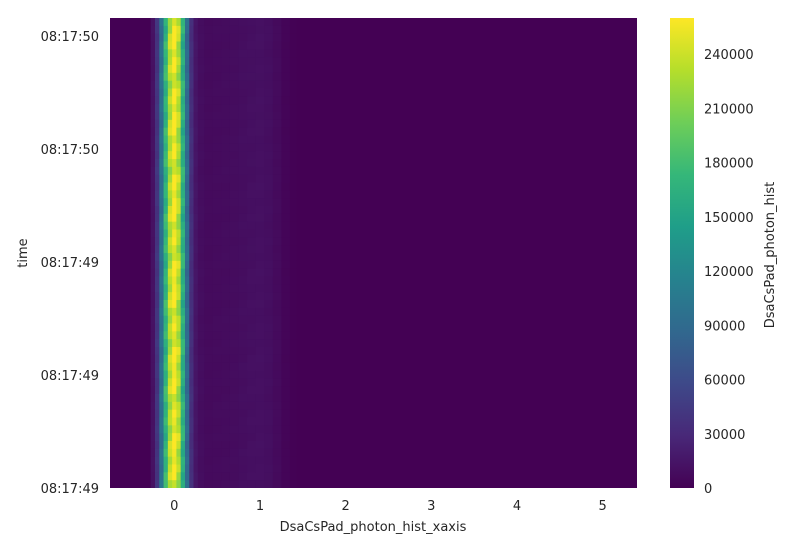 This screenshot has width=800, height=554. Describe the element at coordinates (729, 55) in the screenshot. I see `colorbar-tick-label: 240000` at that location.